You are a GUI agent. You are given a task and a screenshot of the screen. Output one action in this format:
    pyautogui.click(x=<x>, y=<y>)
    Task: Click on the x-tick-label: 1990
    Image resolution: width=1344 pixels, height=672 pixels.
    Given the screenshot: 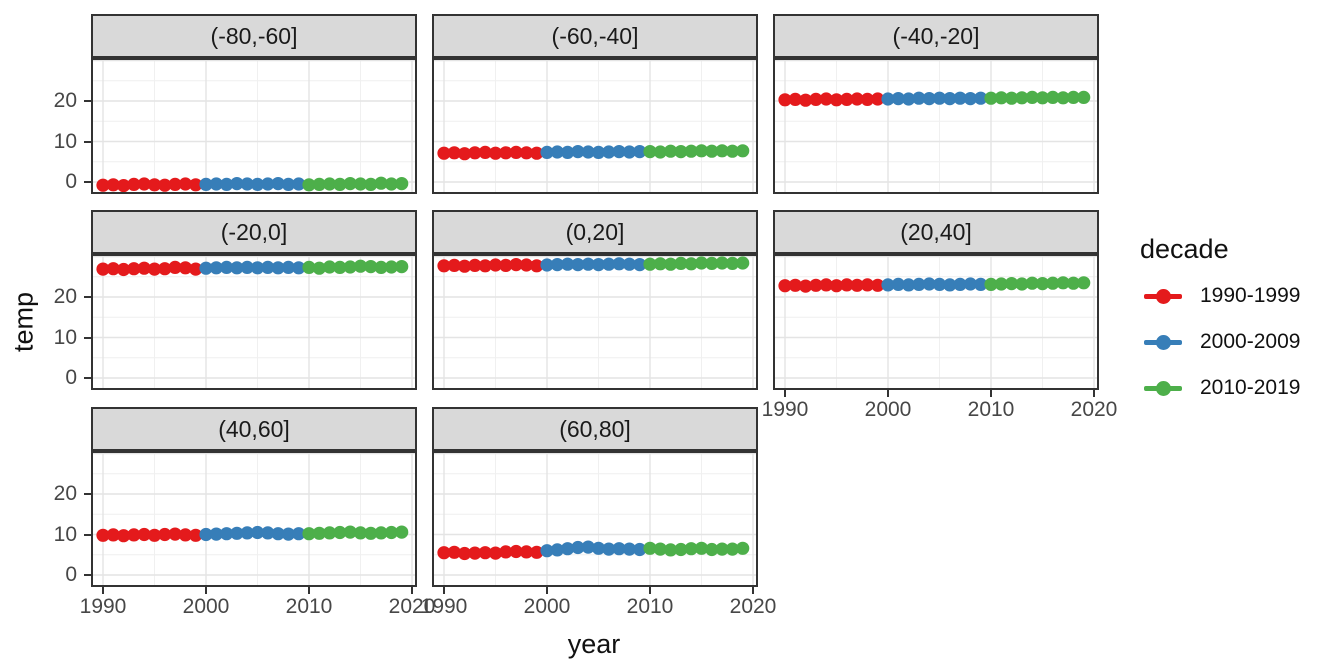 What is the action you would take?
    pyautogui.click(x=444, y=606)
    